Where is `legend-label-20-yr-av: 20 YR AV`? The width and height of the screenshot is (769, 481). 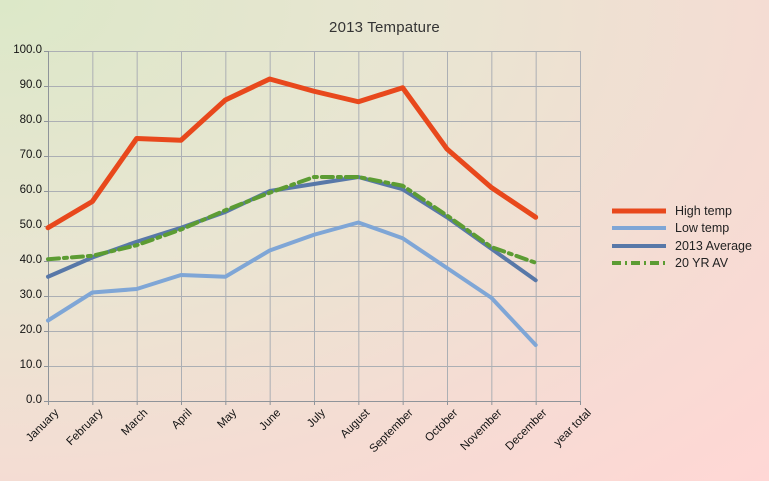
legend-label-20-yr-av: 20 YR AV is located at coordinates (702, 263).